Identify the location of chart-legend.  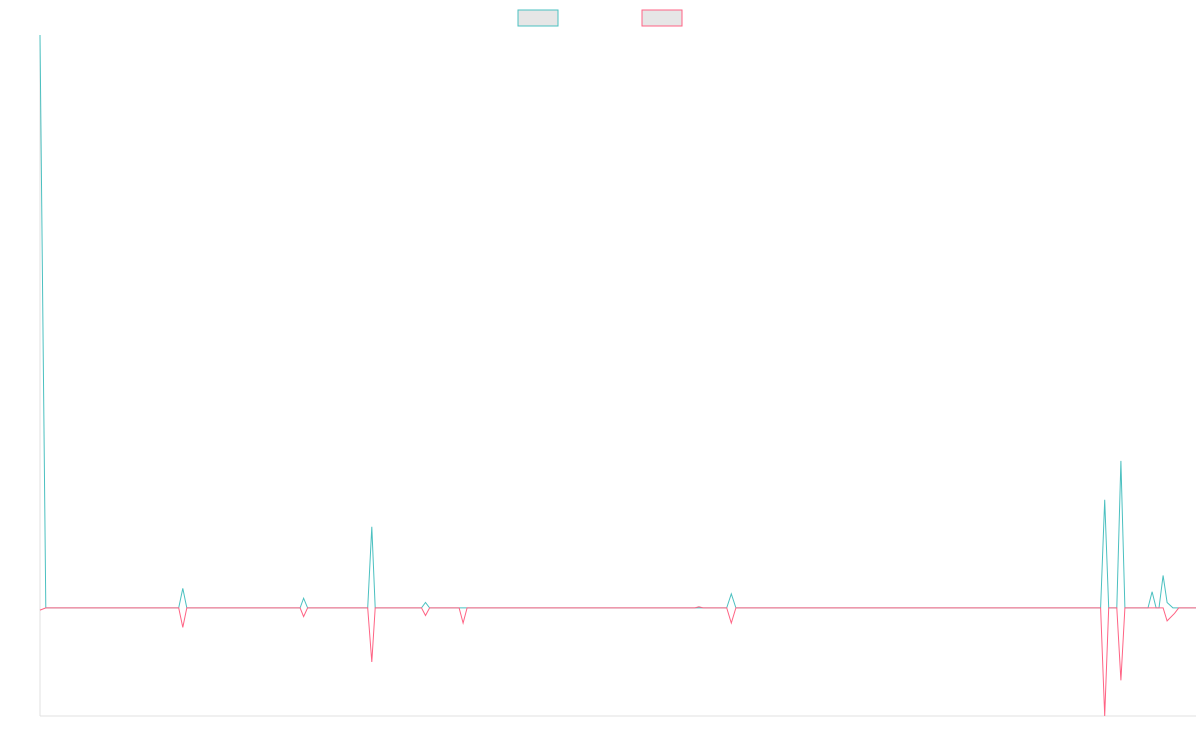
(600, 18).